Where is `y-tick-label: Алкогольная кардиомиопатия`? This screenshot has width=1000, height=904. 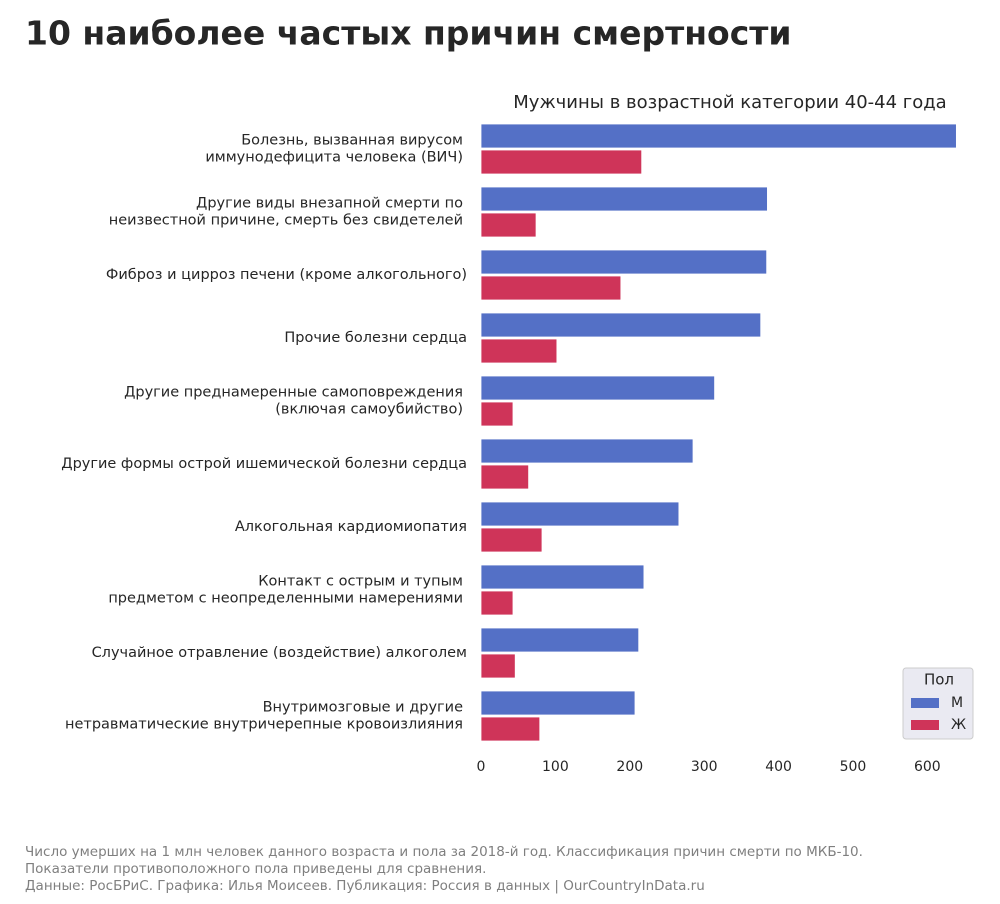 y-tick-label: Алкогольная кардиомиопатия is located at coordinates (351, 527).